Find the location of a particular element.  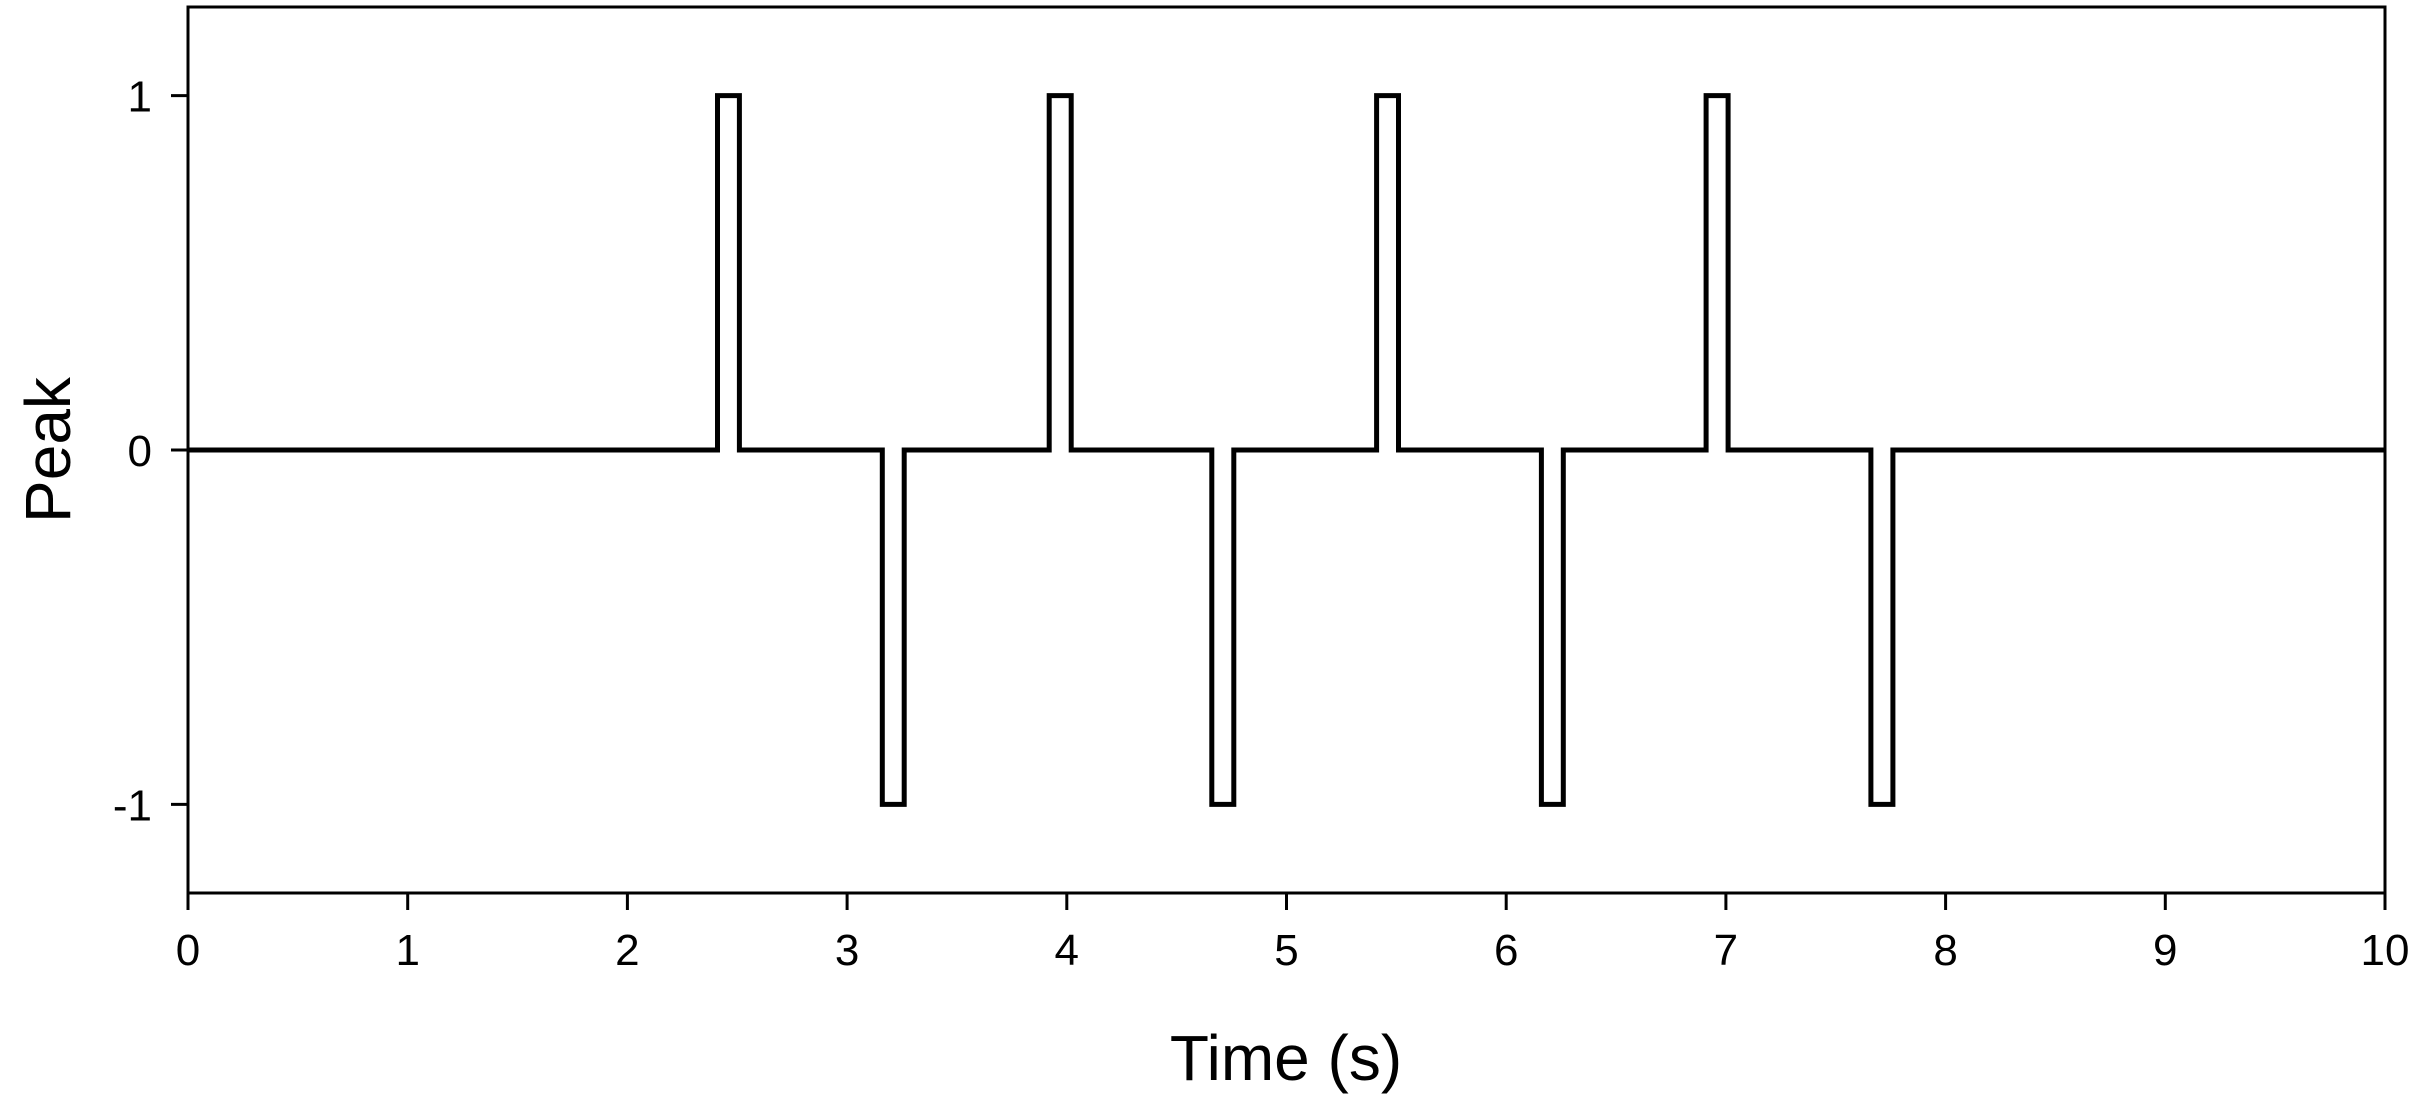

x-tick-label: 8 is located at coordinates (1945, 950).